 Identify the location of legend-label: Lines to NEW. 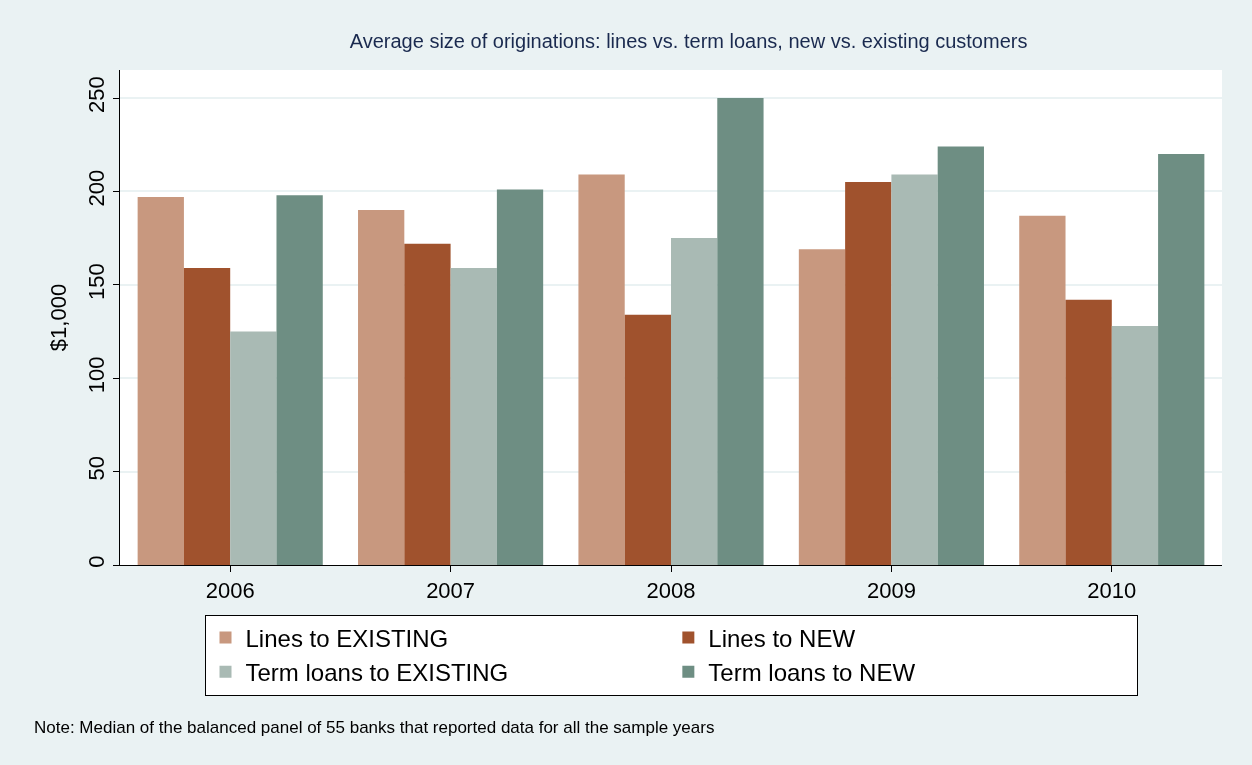
(782, 638).